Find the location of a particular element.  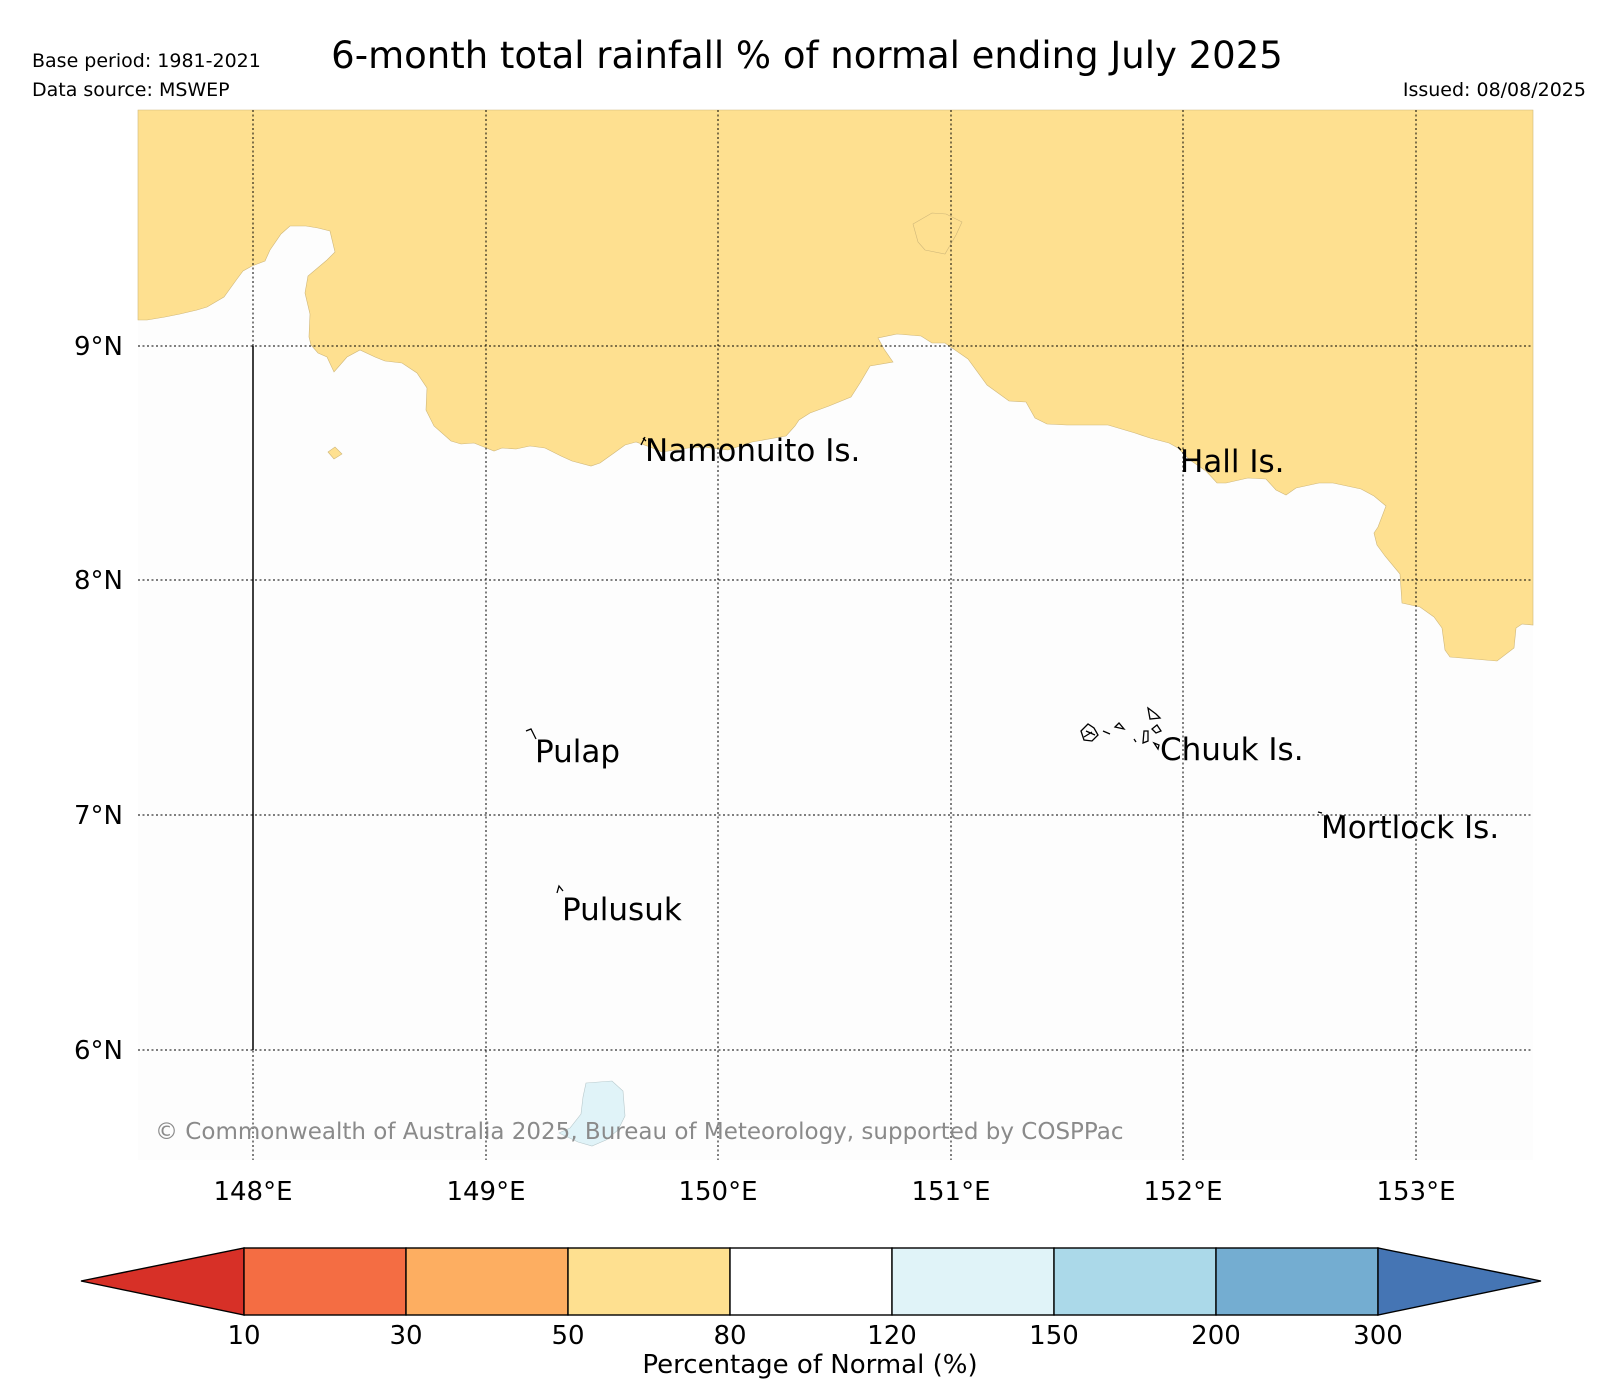

rainfall-50-80-islet is located at coordinates (335, 453).